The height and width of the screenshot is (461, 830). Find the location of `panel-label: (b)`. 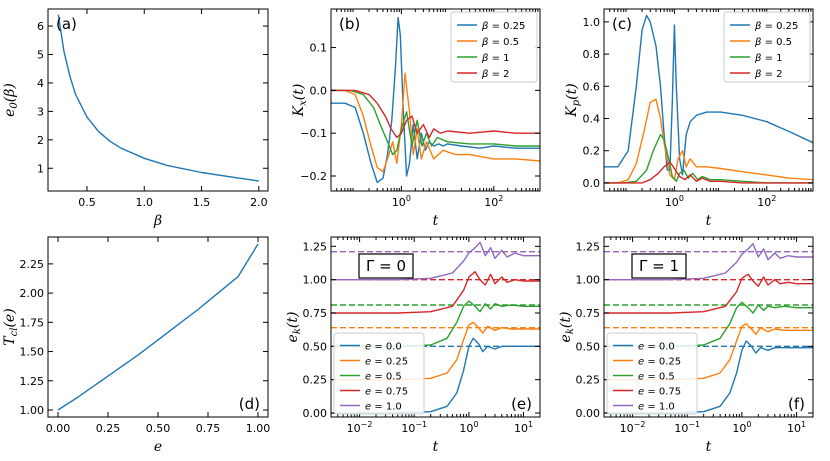

panel-label: (b) is located at coordinates (349, 24).